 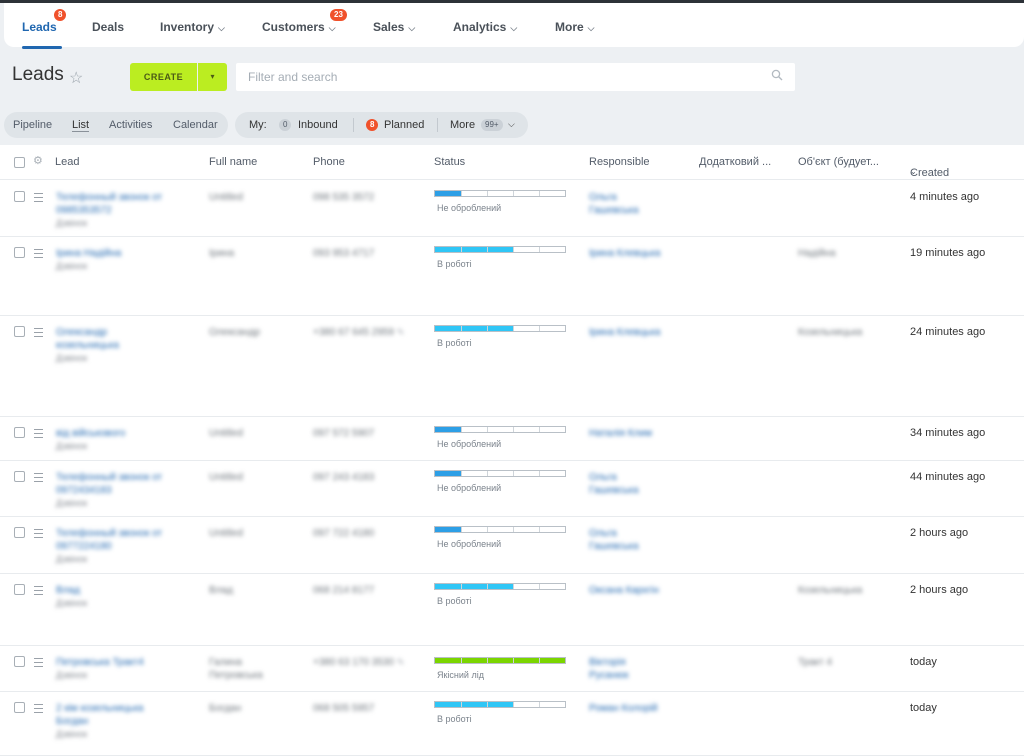 What do you see at coordinates (33, 125) in the screenshot?
I see `view-pipeline: Pipeline` at bounding box center [33, 125].